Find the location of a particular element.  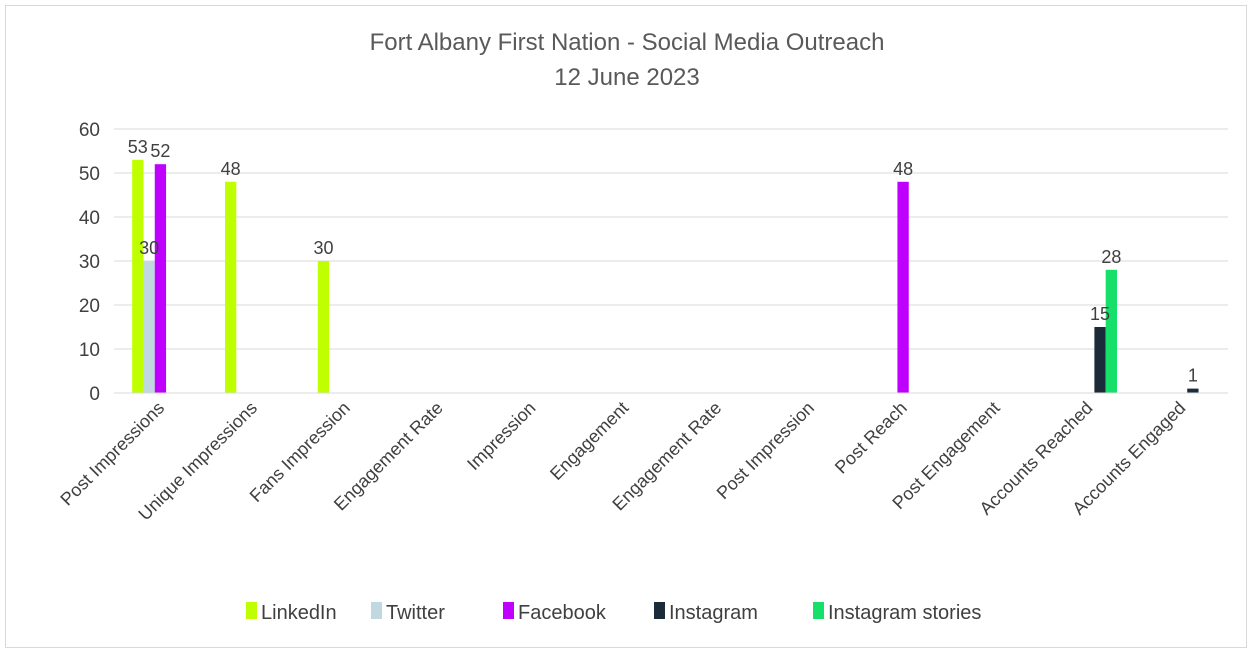

legend-swatch-instagram-stories is located at coordinates (818, 610).